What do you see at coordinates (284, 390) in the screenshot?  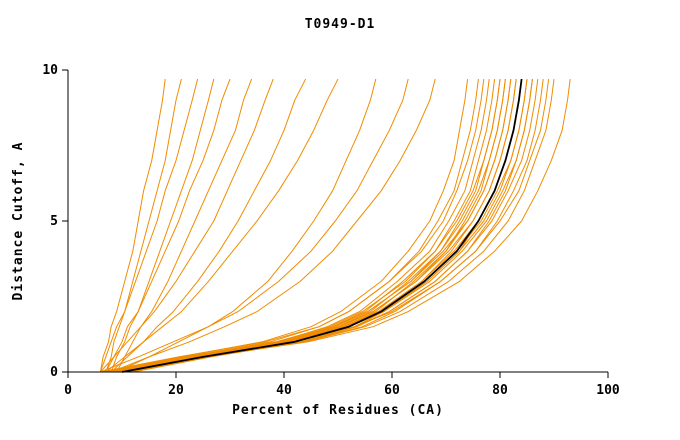 I see `x-tick-label: 40` at bounding box center [284, 390].